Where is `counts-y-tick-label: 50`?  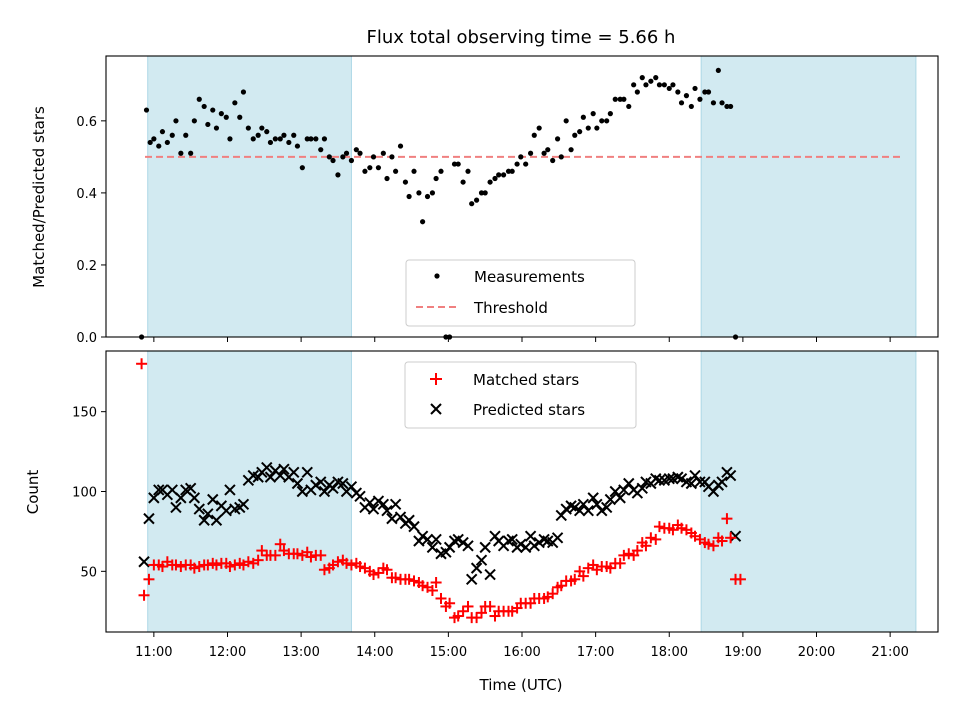
counts-y-tick-label: 50 is located at coordinates (88, 572).